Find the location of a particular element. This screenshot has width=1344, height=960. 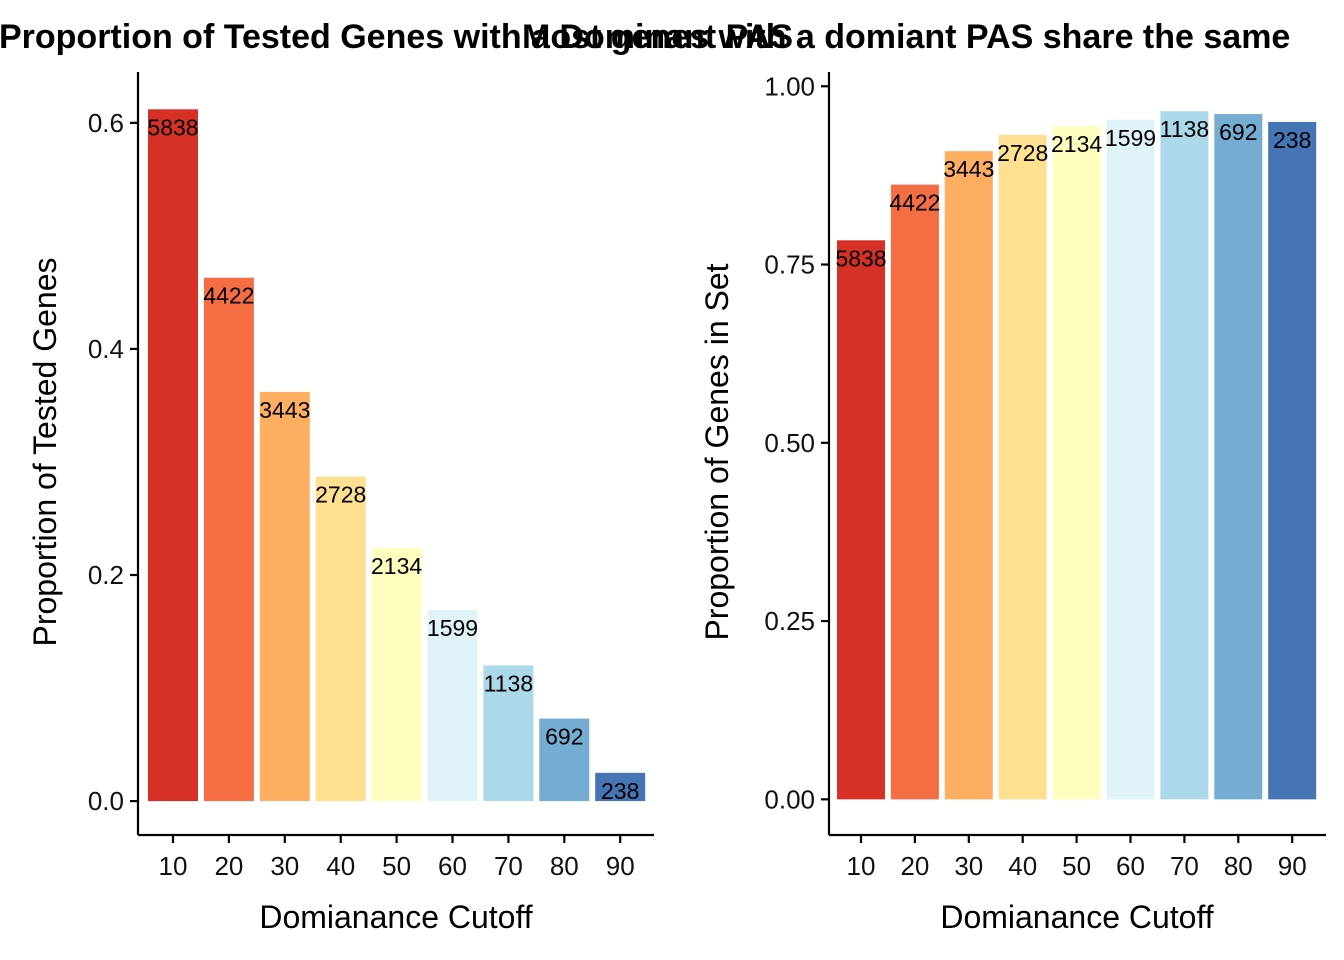

left-bar-label-70: 1138 is located at coordinates (508, 683).